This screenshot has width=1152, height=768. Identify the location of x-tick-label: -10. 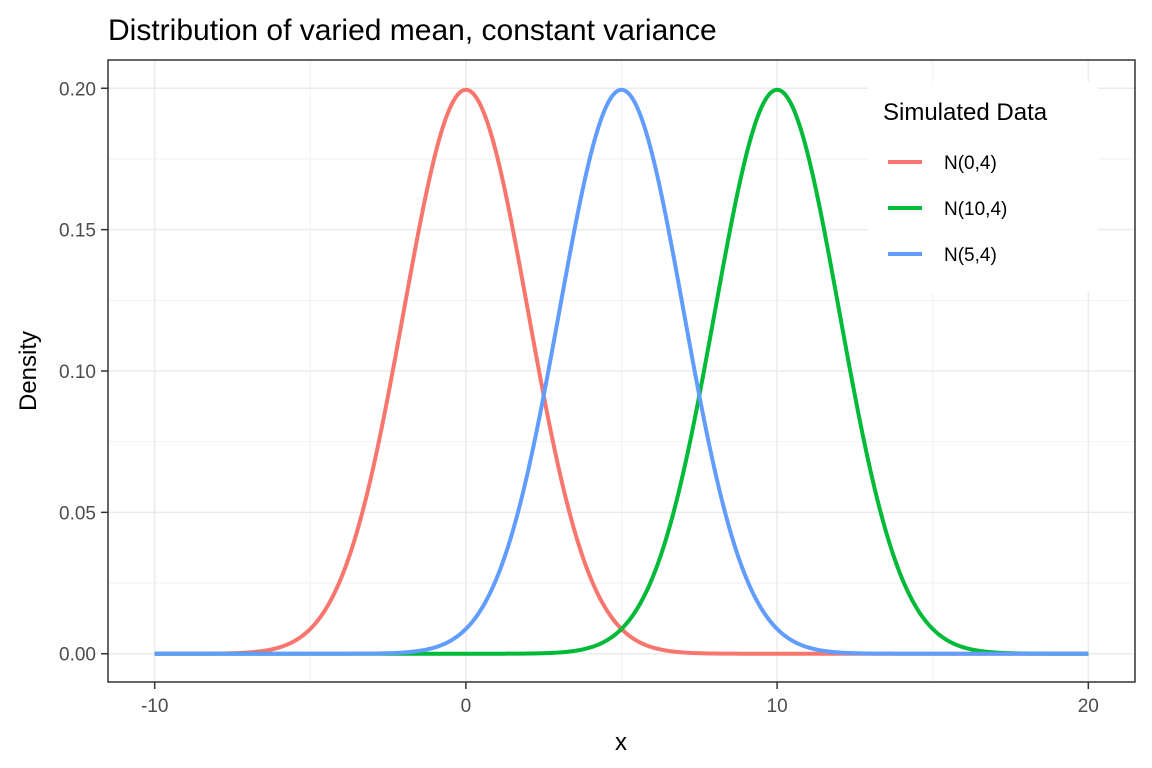
(154, 706).